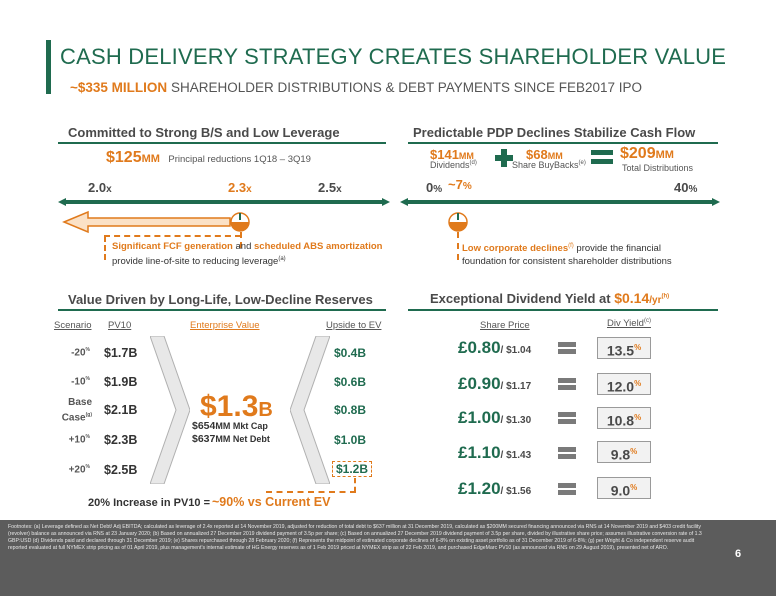 The width and height of the screenshot is (776, 600). I want to click on upside-row-1: $0.4B, so click(350, 353).